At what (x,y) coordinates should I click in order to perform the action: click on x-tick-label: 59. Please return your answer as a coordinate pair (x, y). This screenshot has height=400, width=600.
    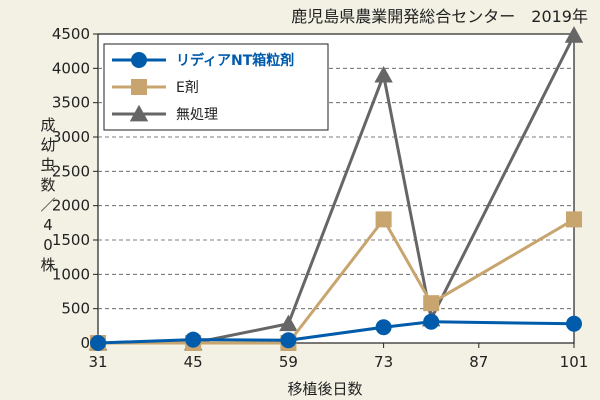
    Looking at the image, I should click on (288, 362).